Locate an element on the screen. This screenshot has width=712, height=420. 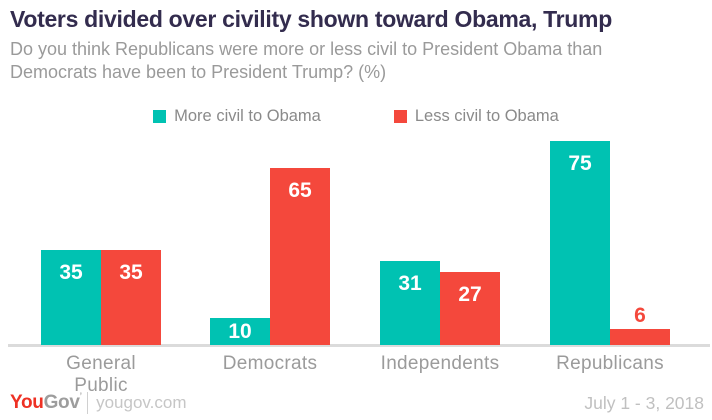
bar-value-general-public-less-civil-to-obama: 35 is located at coordinates (131, 272).